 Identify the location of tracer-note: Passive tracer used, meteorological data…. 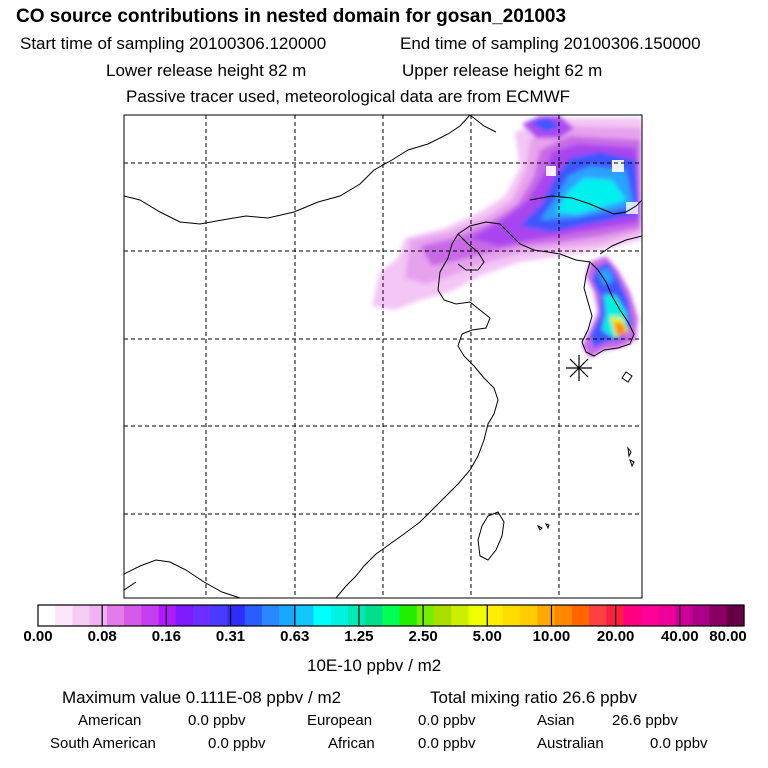
(348, 96).